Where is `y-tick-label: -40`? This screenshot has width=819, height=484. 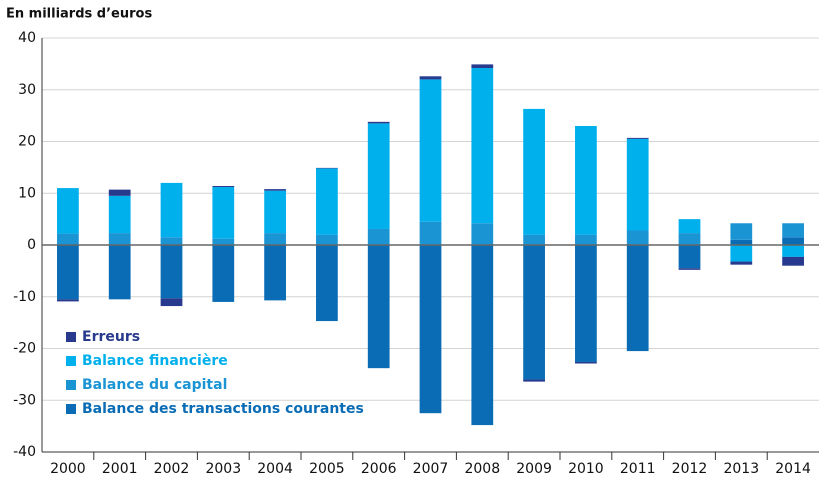 y-tick-label: -40 is located at coordinates (24, 452).